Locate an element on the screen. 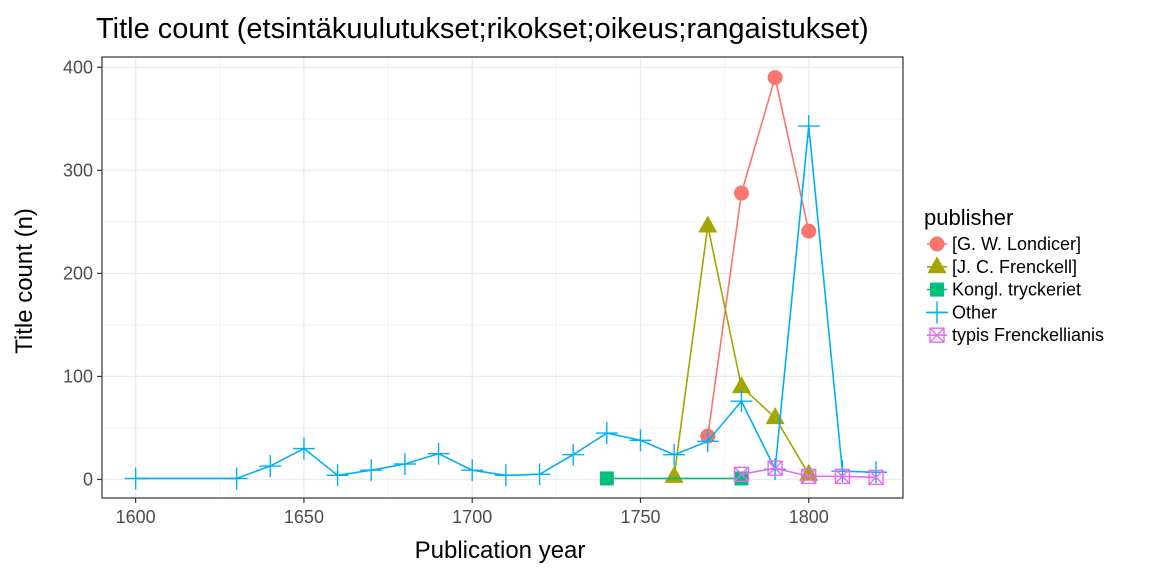 This screenshot has width=1152, height=581. legend-label: [G. W. Londicer] is located at coordinates (1016, 244).